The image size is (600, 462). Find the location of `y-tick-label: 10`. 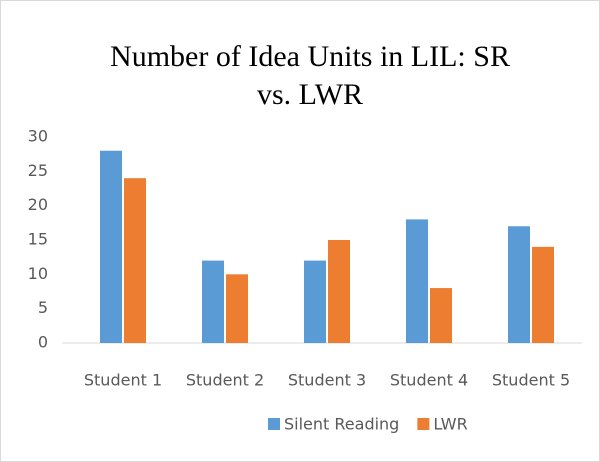

y-tick-label: 10 is located at coordinates (38, 273).